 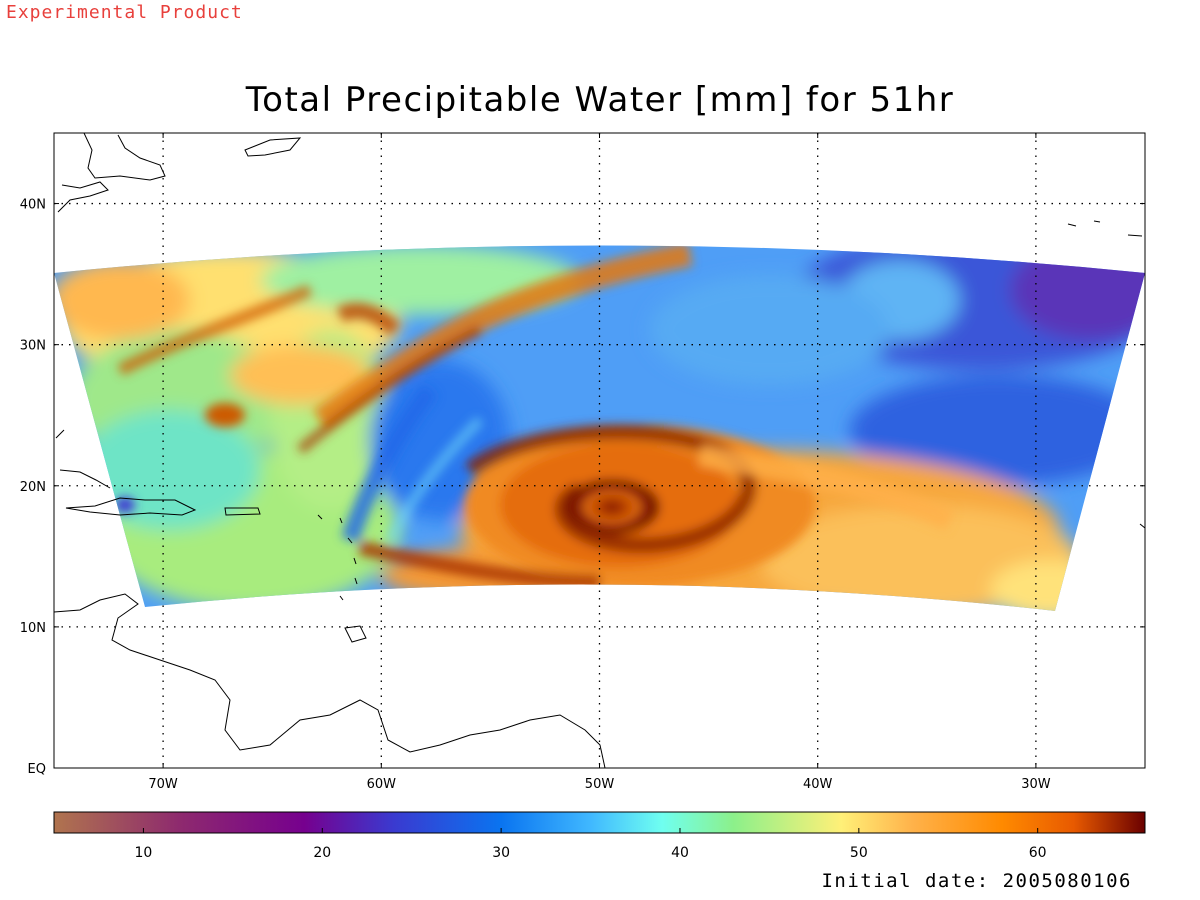 I want to click on coastline-nova-scotia, so click(x=273, y=147).